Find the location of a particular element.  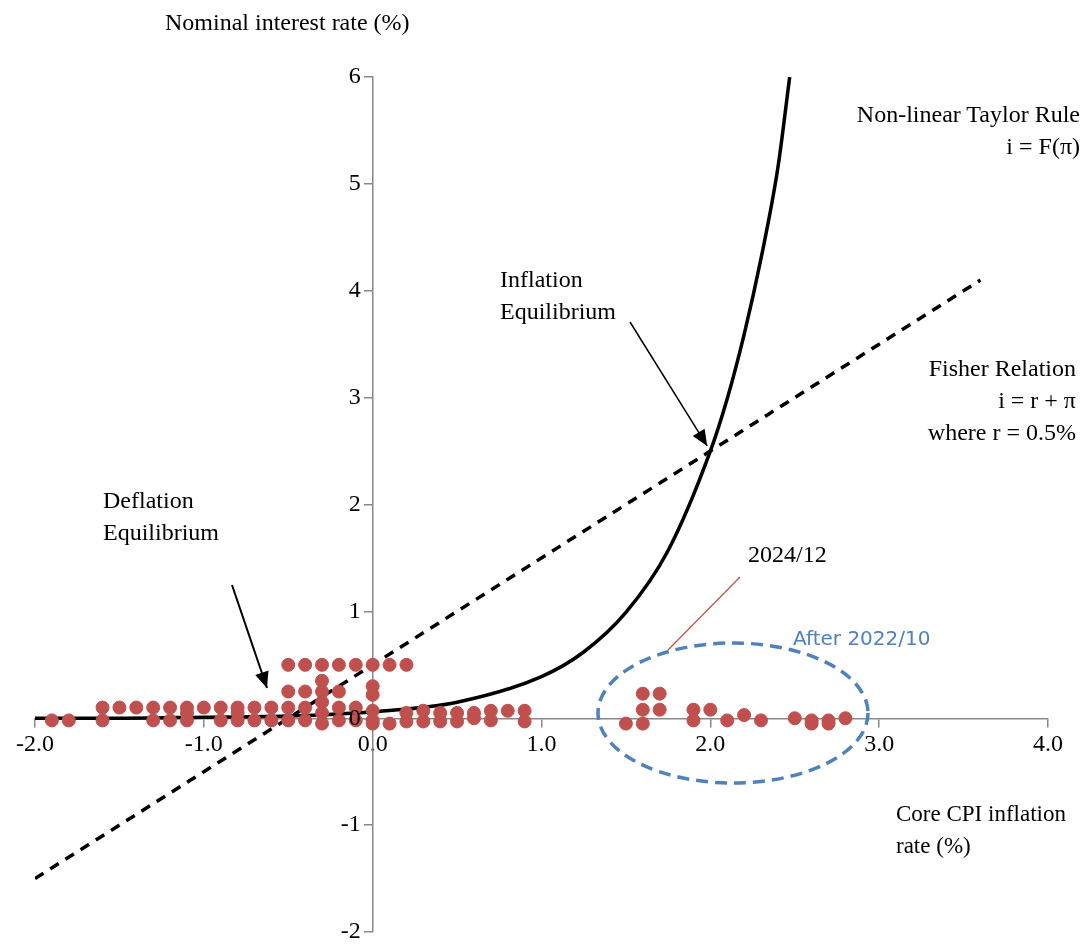

x-tick-label: -1.0 is located at coordinates (203, 742).